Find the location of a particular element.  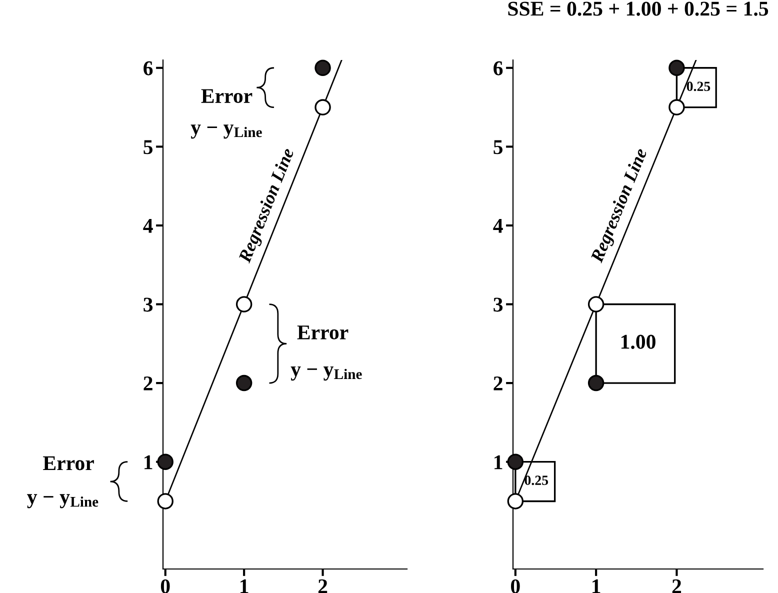

annotation: 1.00 is located at coordinates (638, 341).